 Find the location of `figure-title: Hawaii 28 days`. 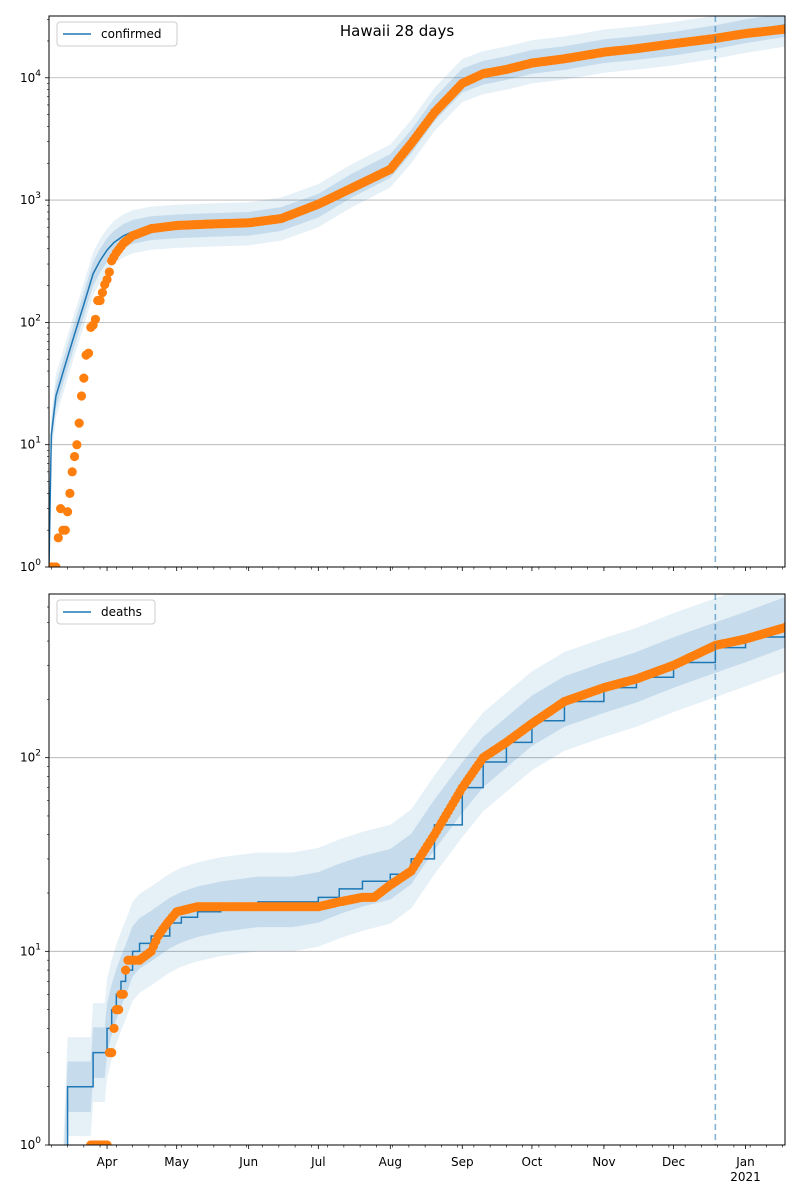

figure-title: Hawaii 28 days is located at coordinates (397, 31).